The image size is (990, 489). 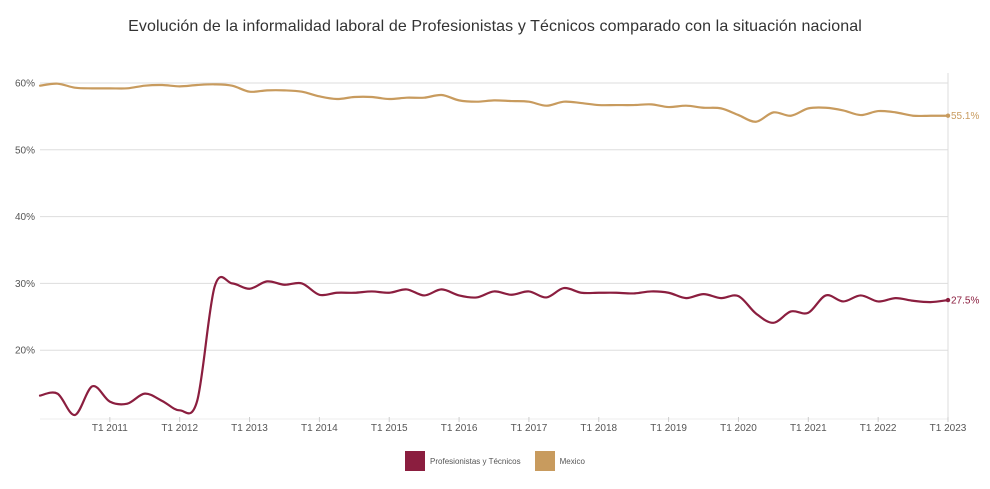 What do you see at coordinates (544, 461) in the screenshot?
I see `legend-swatch-mexico` at bounding box center [544, 461].